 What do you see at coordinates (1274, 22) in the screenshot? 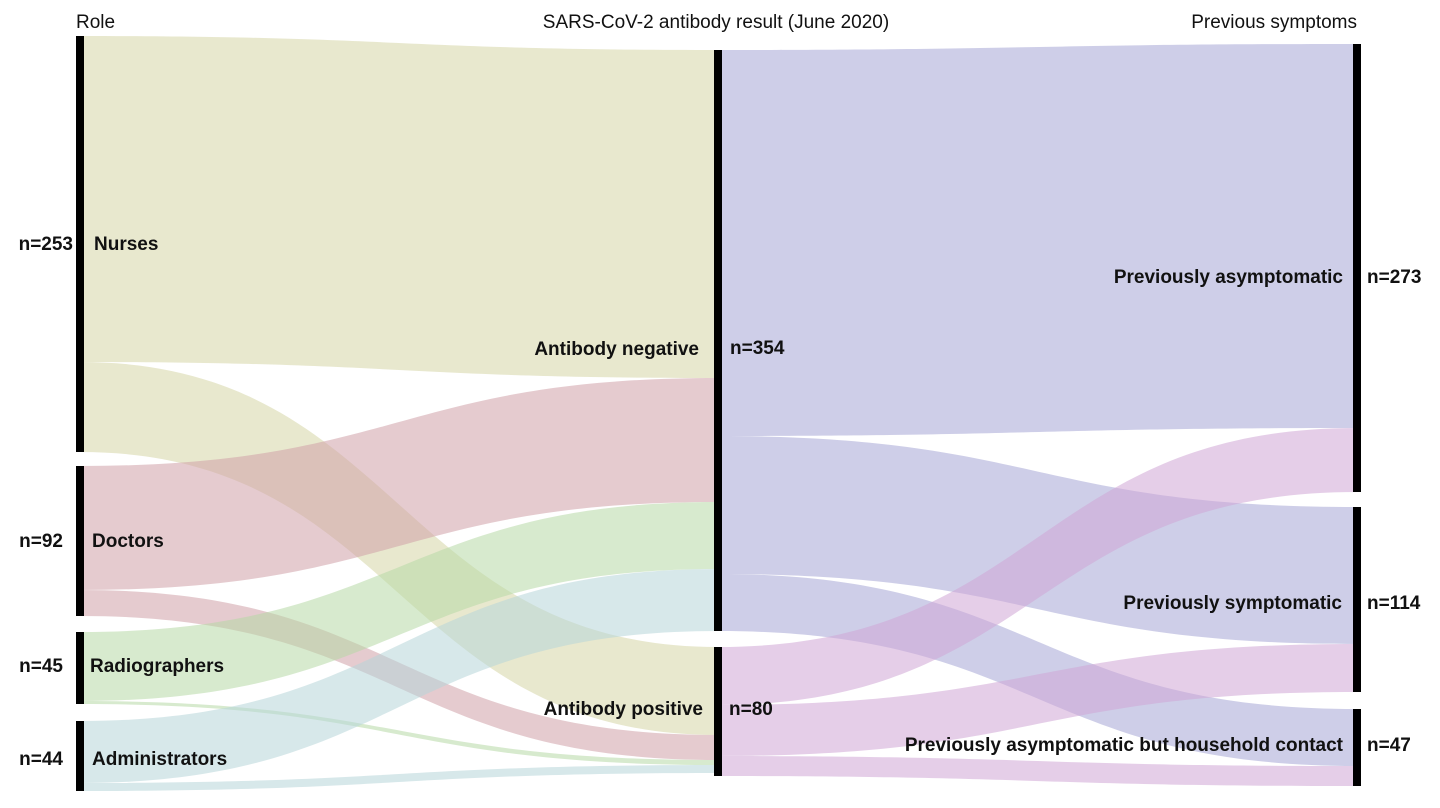
I see `column-header-previous-symptoms: Previous symptoms` at bounding box center [1274, 22].